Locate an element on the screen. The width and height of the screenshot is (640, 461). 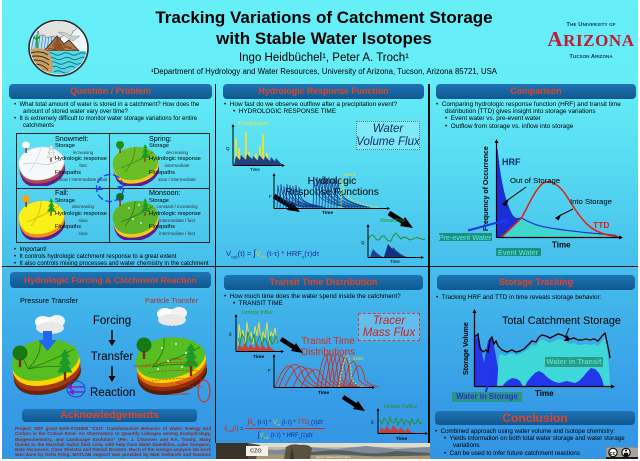
svg-text: Out of Storage is located at coordinates (535, 180).